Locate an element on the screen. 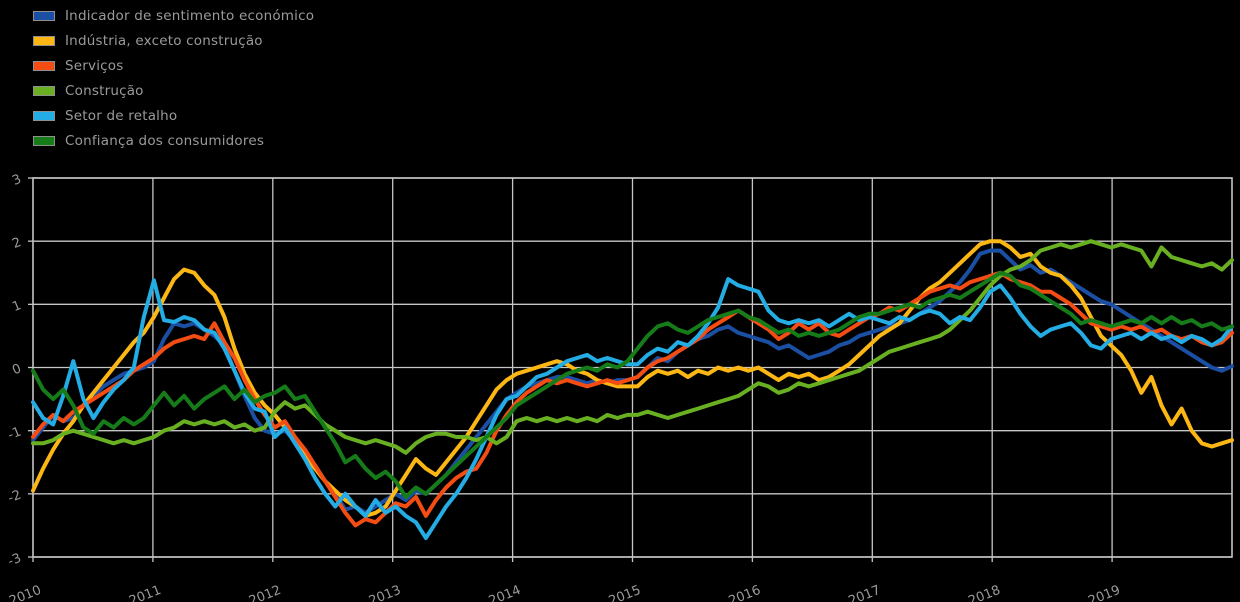  x-tick-label: 2018 is located at coordinates (984, 592).